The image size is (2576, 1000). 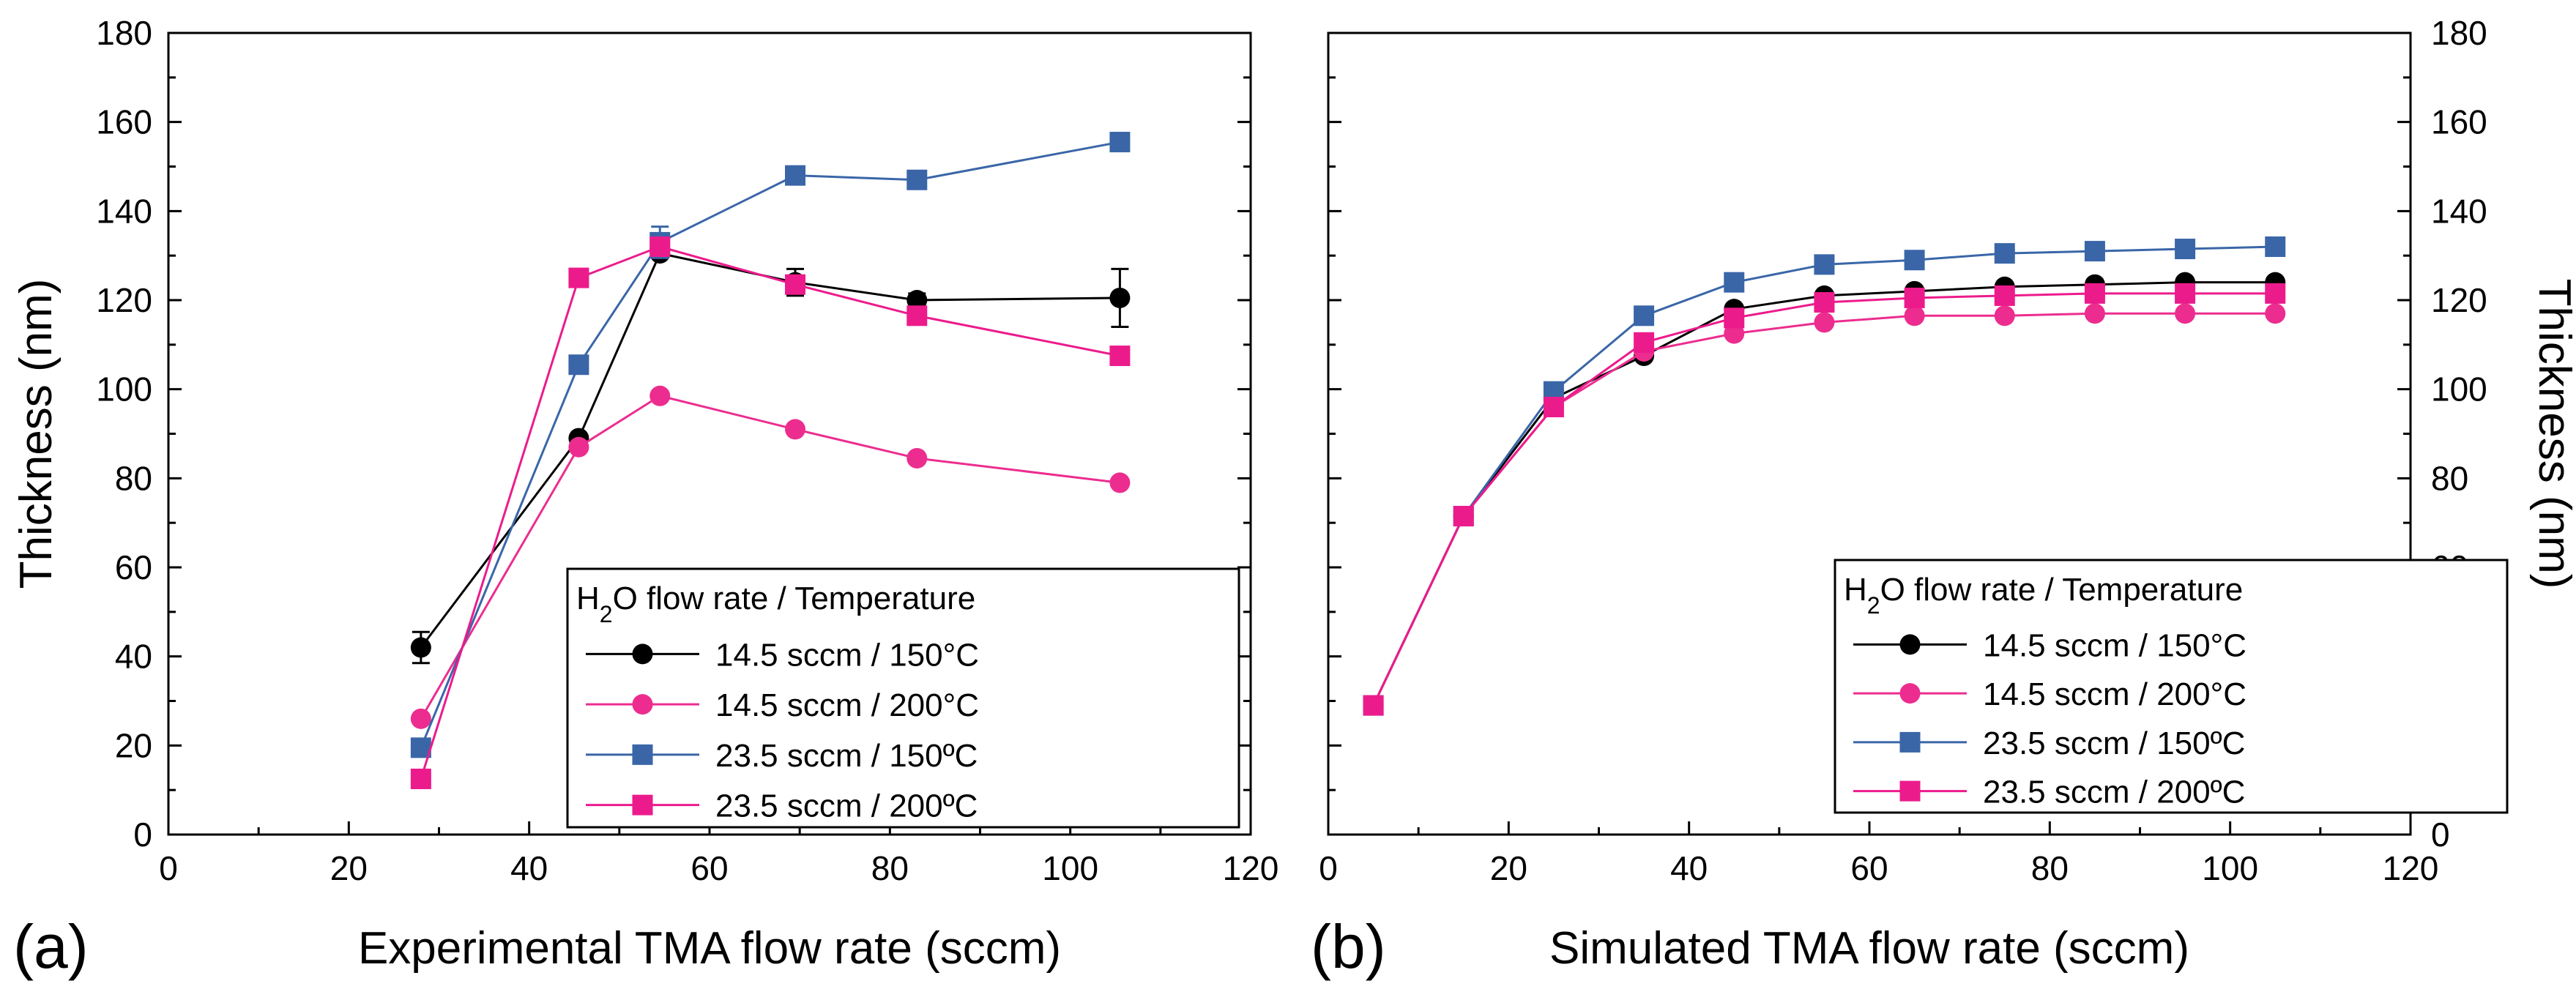 What do you see at coordinates (133, 567) in the screenshot?
I see `y-tick-label: 60` at bounding box center [133, 567].